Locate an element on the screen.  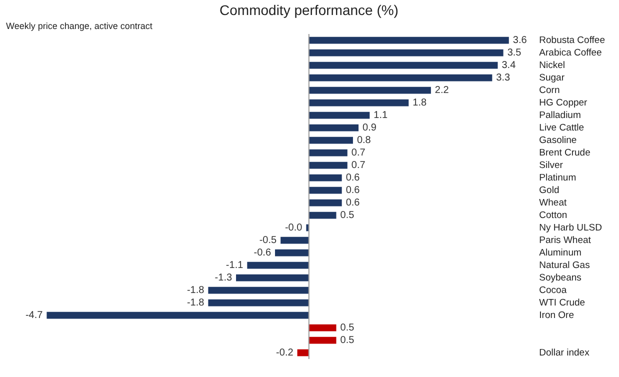
y-tick-label: HG Copper is located at coordinates (563, 102).